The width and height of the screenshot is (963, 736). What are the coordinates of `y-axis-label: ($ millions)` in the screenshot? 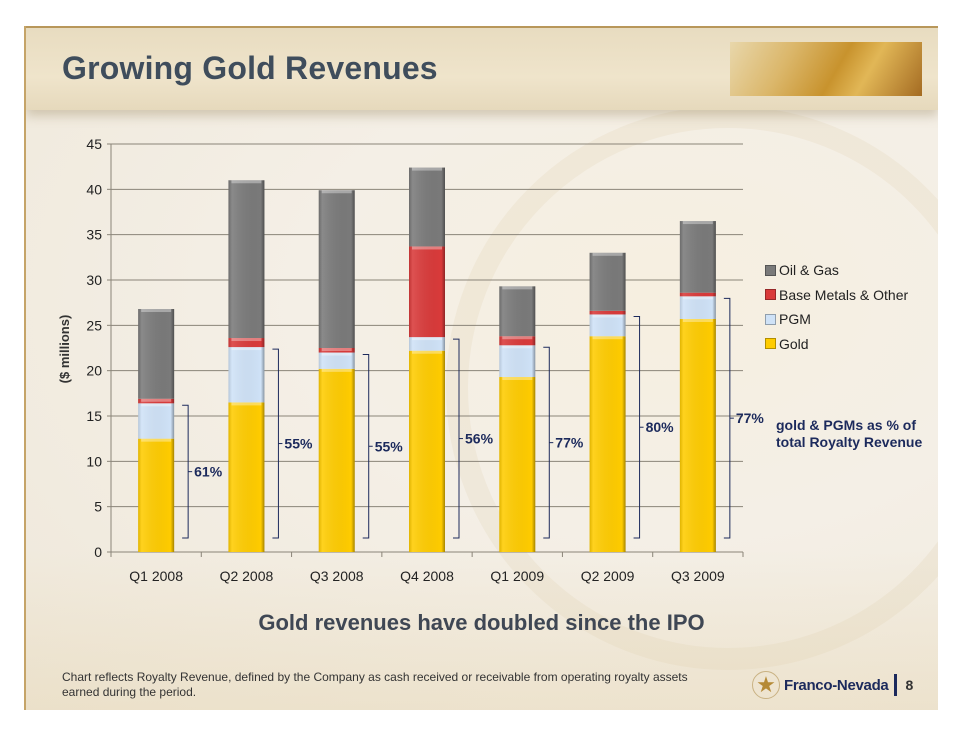 It's located at (64, 349).